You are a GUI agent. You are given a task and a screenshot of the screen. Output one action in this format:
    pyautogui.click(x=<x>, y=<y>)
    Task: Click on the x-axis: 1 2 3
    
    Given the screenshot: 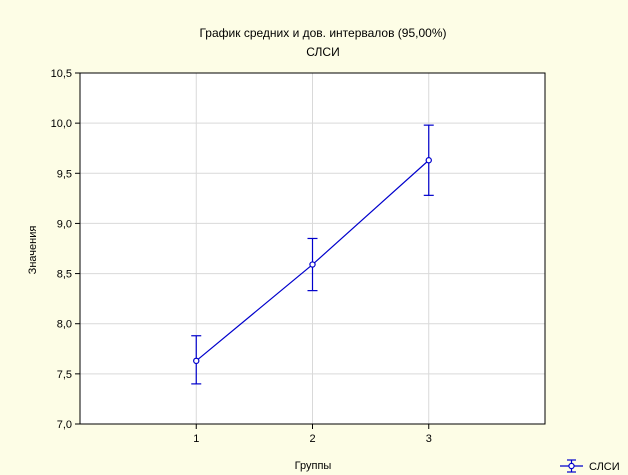 What is the action you would take?
    pyautogui.click(x=312, y=434)
    